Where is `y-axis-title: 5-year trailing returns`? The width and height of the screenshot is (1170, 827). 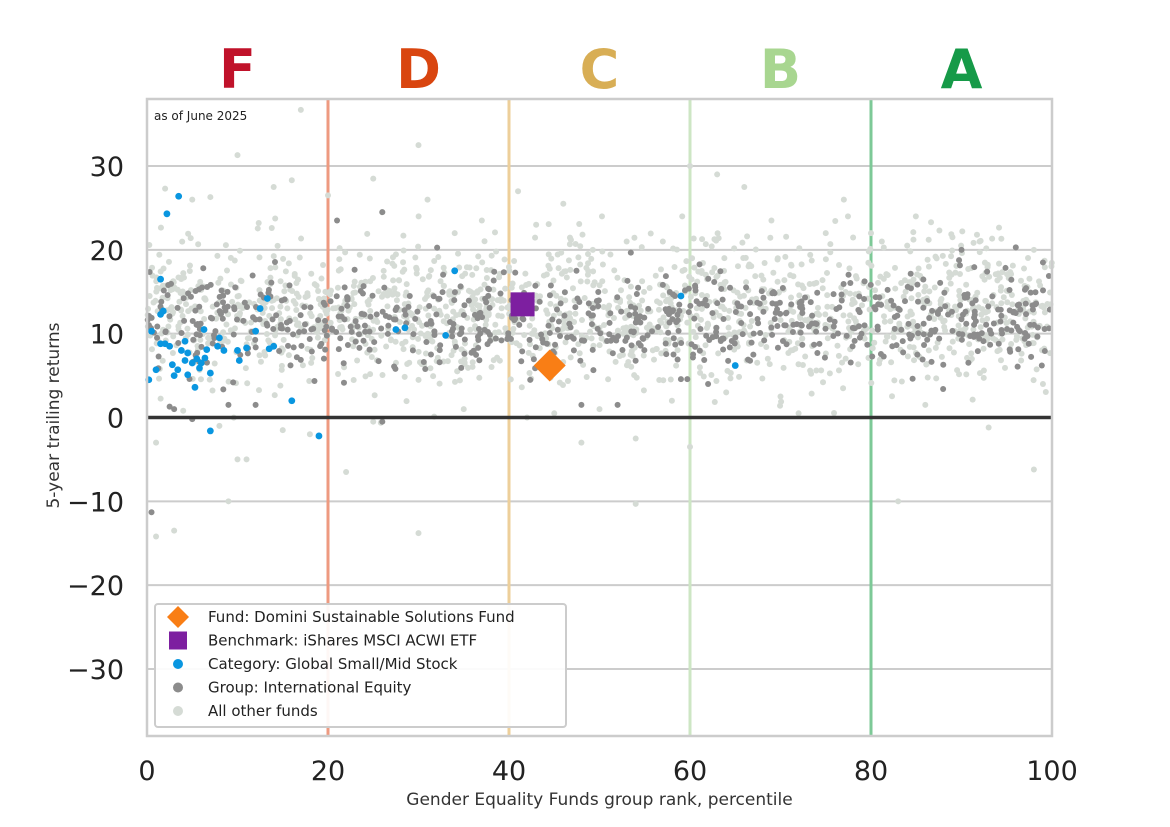
y-axis-title: 5-year trailing returns is located at coordinates (54, 415).